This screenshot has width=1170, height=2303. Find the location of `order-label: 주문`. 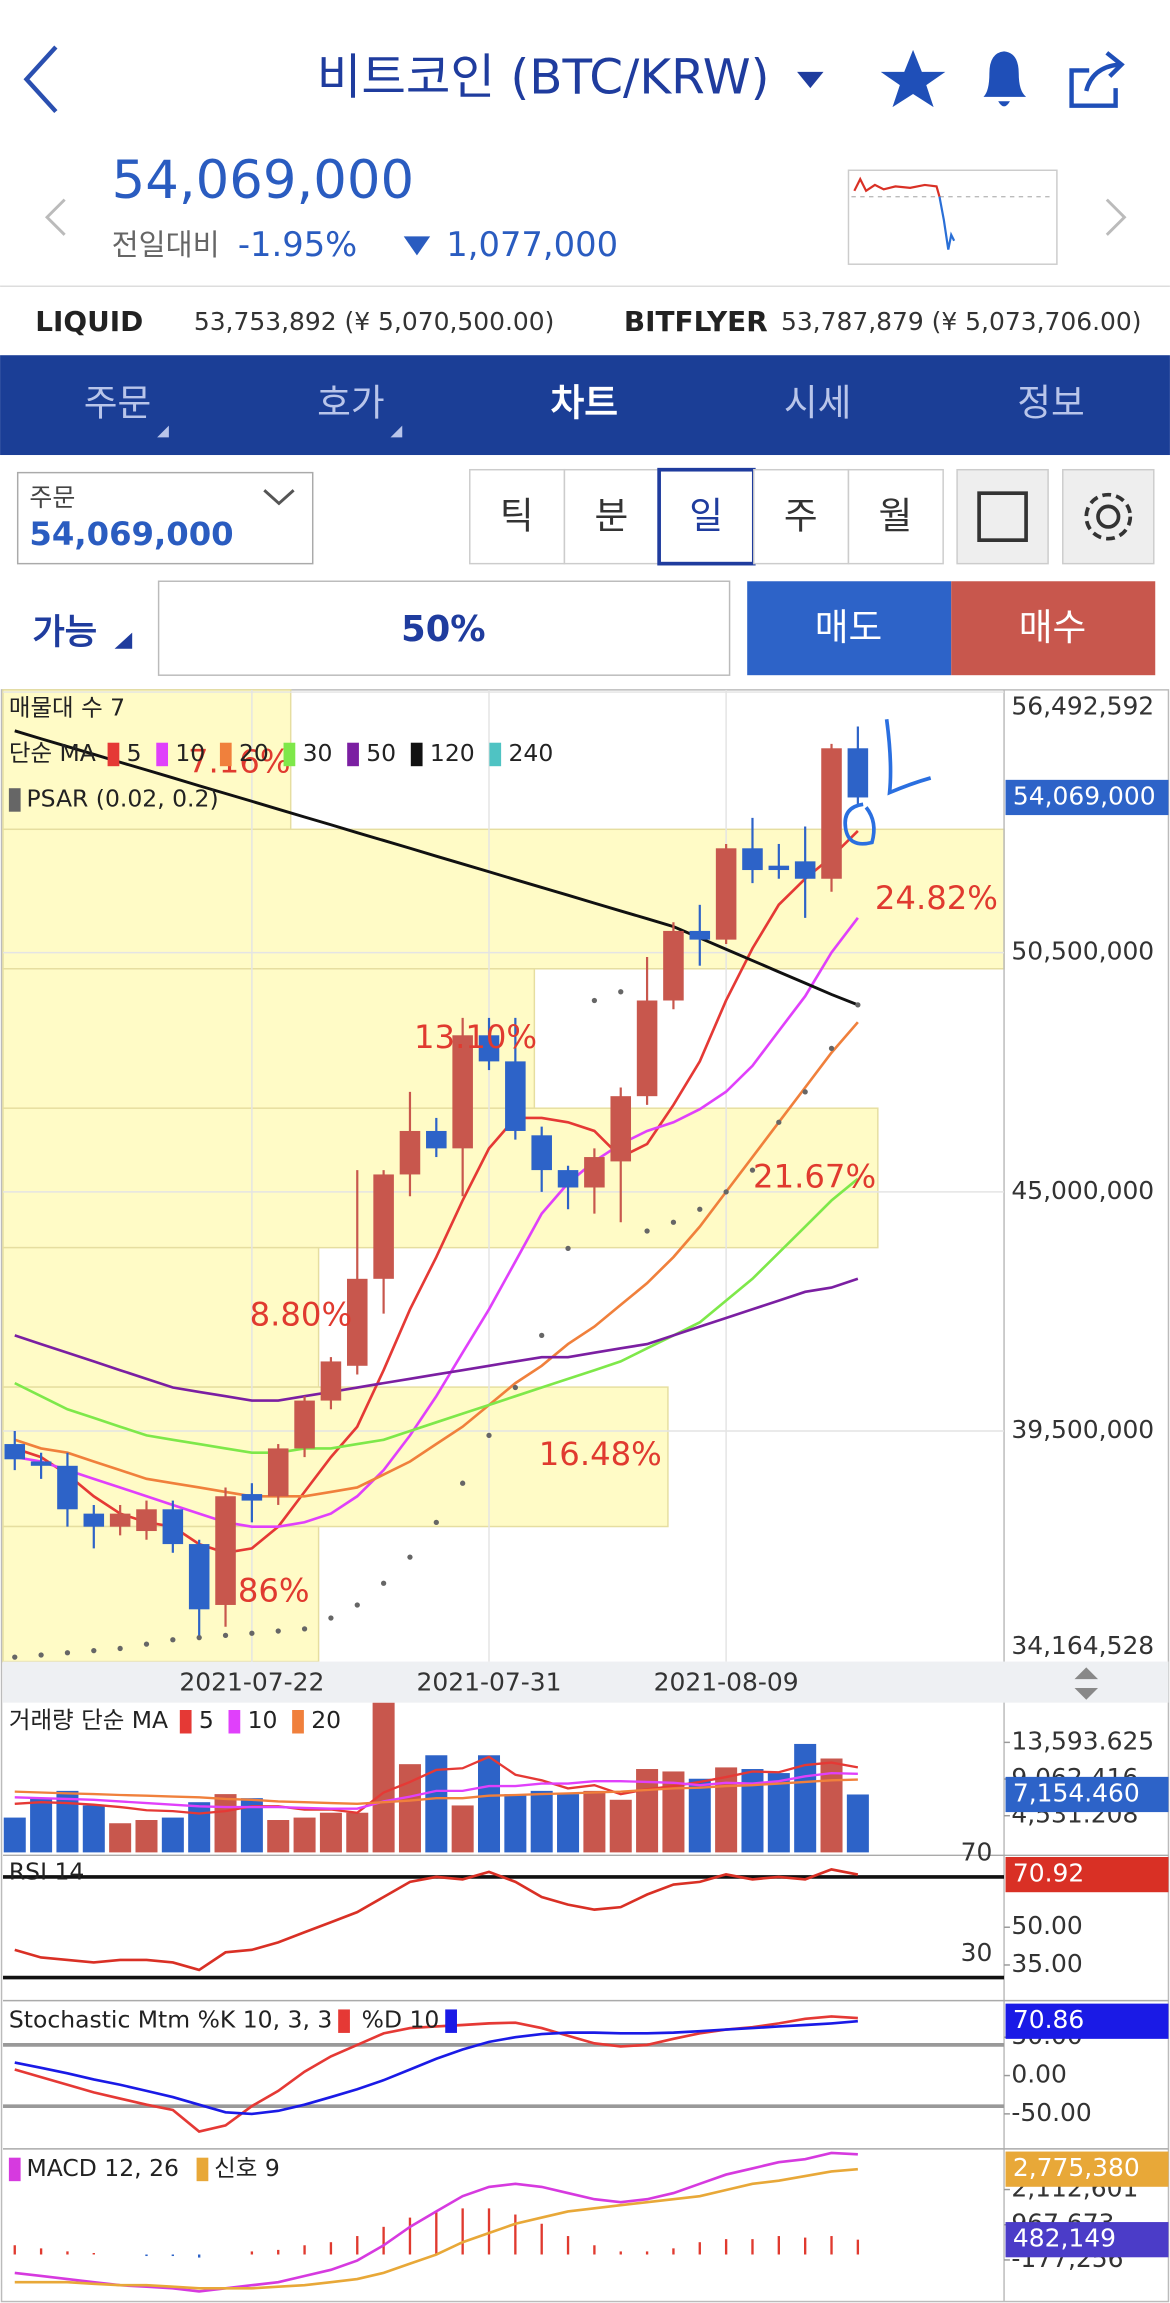

order-label: 주문 is located at coordinates (52, 497).